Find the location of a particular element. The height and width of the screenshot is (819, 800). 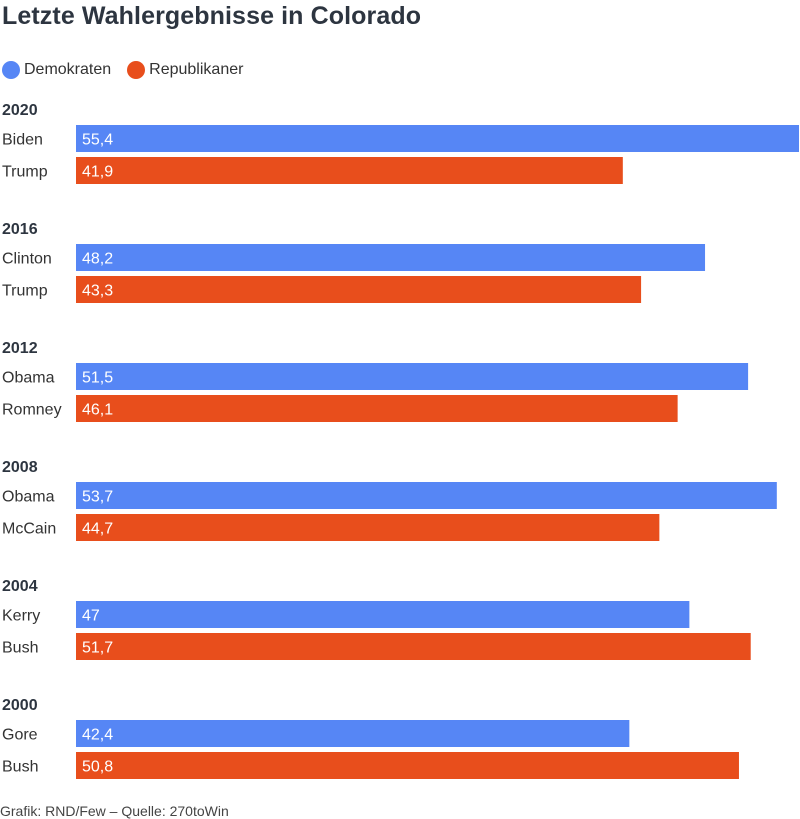

legend-label-republikaner: Republikaner is located at coordinates (196, 69).